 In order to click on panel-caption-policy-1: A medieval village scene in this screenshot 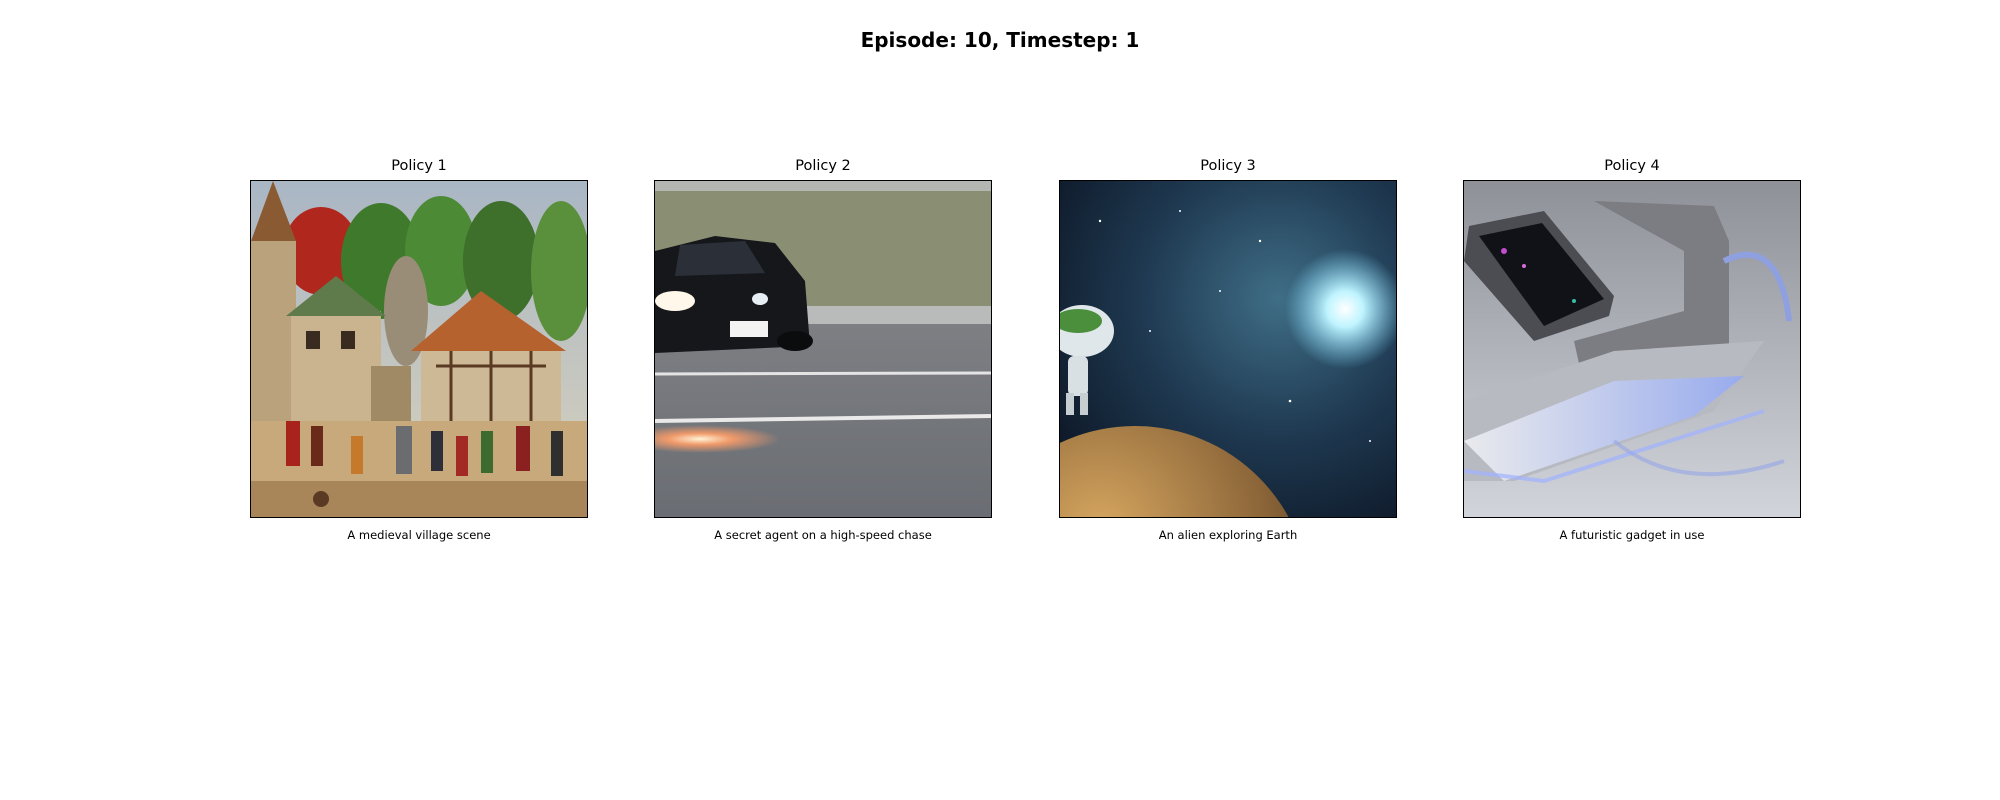, I will do `click(419, 535)`.